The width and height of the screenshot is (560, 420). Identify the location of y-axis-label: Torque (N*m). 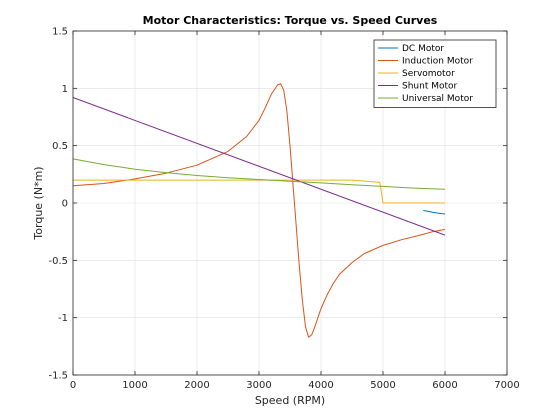
(38, 203).